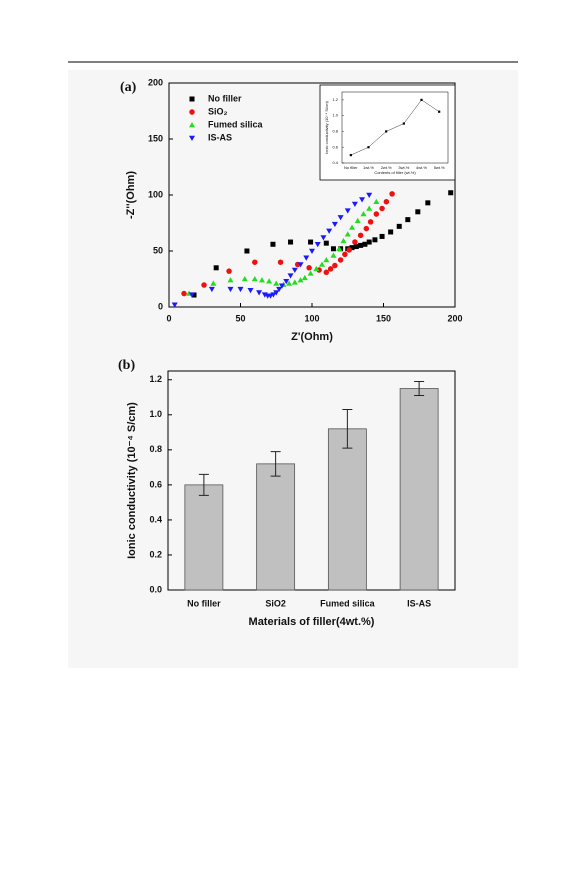 The height and width of the screenshot is (888, 585). What do you see at coordinates (131, 195) in the screenshot?
I see `y-axis-label: -Z''(Ohm)` at bounding box center [131, 195].